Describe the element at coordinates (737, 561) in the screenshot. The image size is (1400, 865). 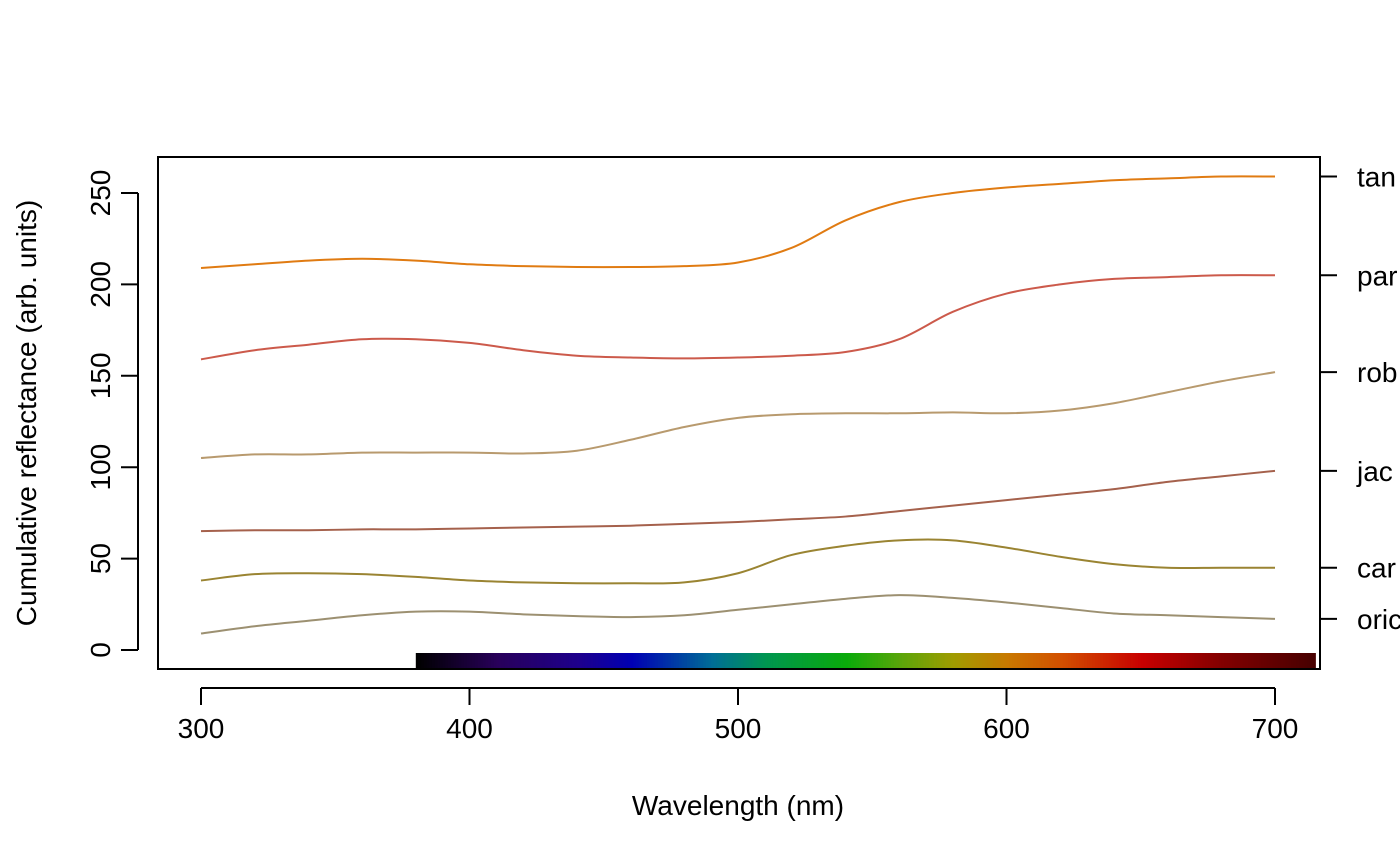
I see `series-line-car` at that location.